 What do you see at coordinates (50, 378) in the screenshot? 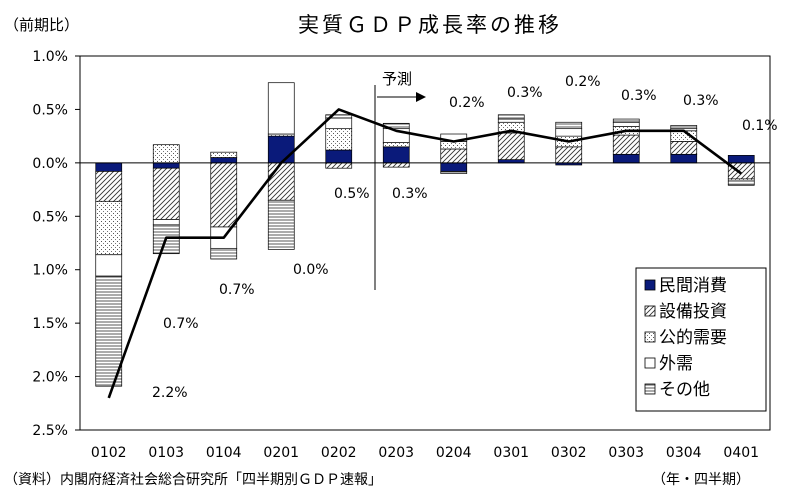
I see `y-tick-label: 2.0%` at bounding box center [50, 378].